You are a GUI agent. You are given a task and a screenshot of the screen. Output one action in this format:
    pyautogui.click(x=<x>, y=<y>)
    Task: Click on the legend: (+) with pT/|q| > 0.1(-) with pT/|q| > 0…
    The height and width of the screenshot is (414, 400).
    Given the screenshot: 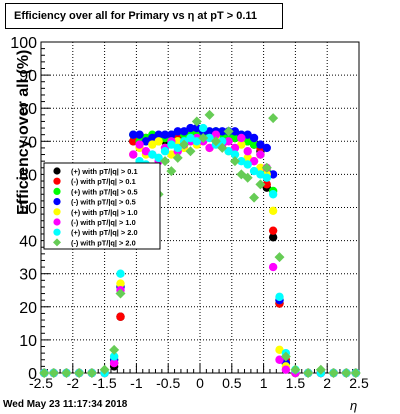 What is the action you would take?
    pyautogui.click(x=102, y=206)
    